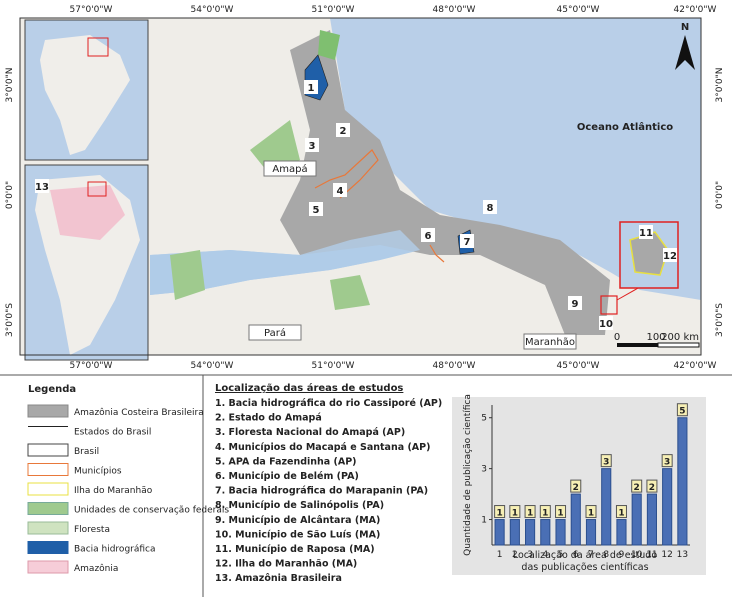 This screenshot has width=732, height=597. What do you see at coordinates (685, 52) in the screenshot?
I see `north-arrow` at bounding box center [685, 52].